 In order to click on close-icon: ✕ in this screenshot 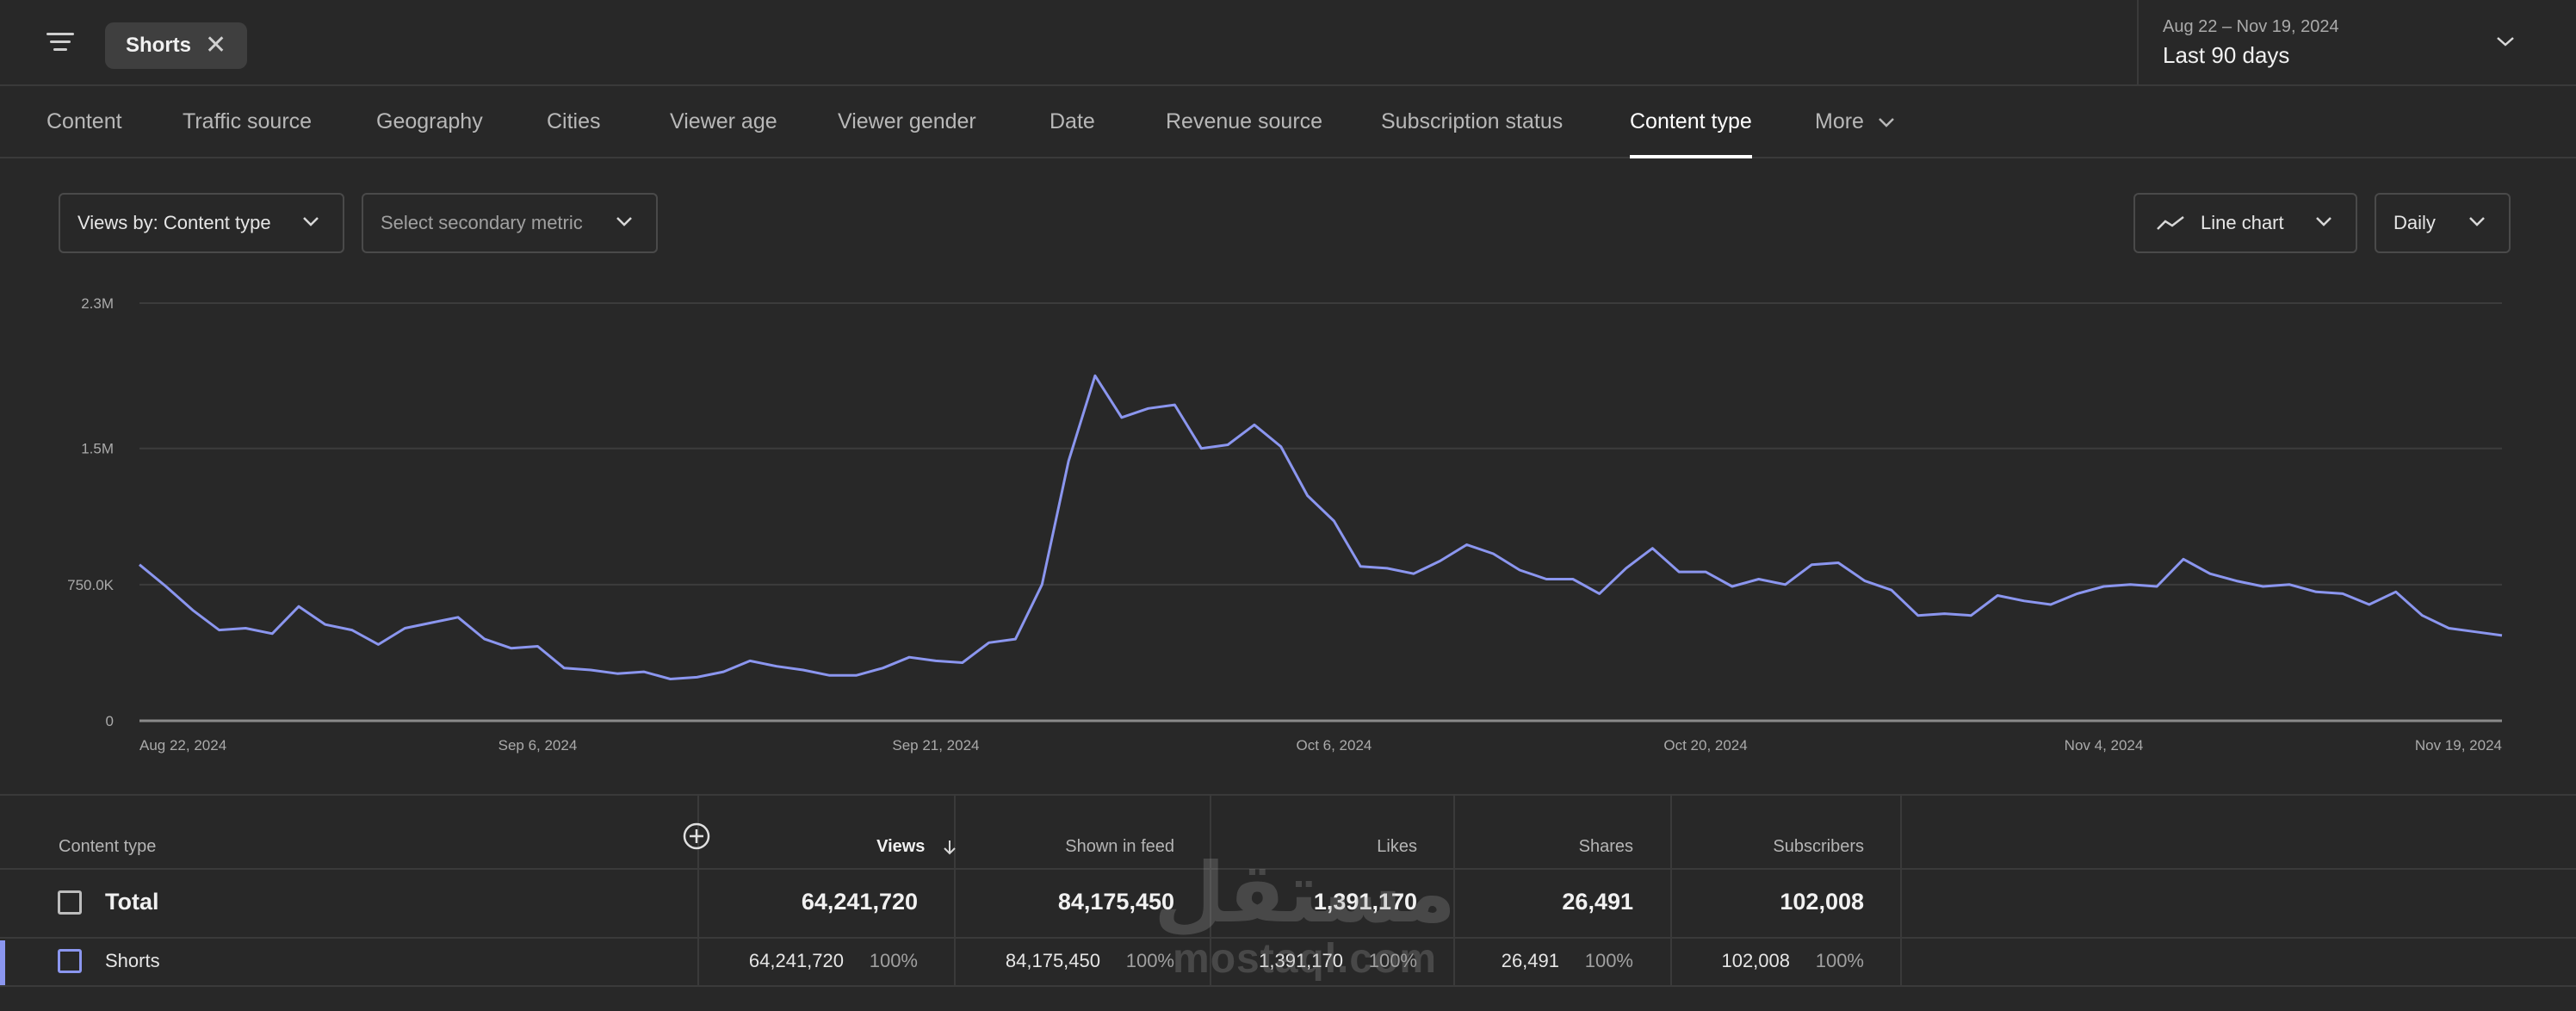, I will do `click(216, 45)`.